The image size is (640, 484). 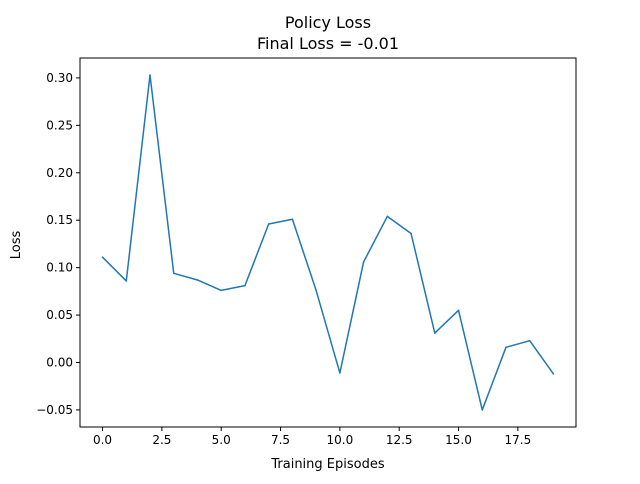 What do you see at coordinates (328, 22) in the screenshot?
I see `chart-title: Policy Loss` at bounding box center [328, 22].